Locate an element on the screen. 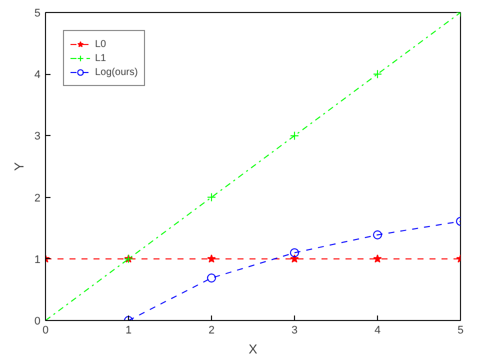 The width and height of the screenshot is (480, 359). y-tick-label: 3 is located at coordinates (37, 136).